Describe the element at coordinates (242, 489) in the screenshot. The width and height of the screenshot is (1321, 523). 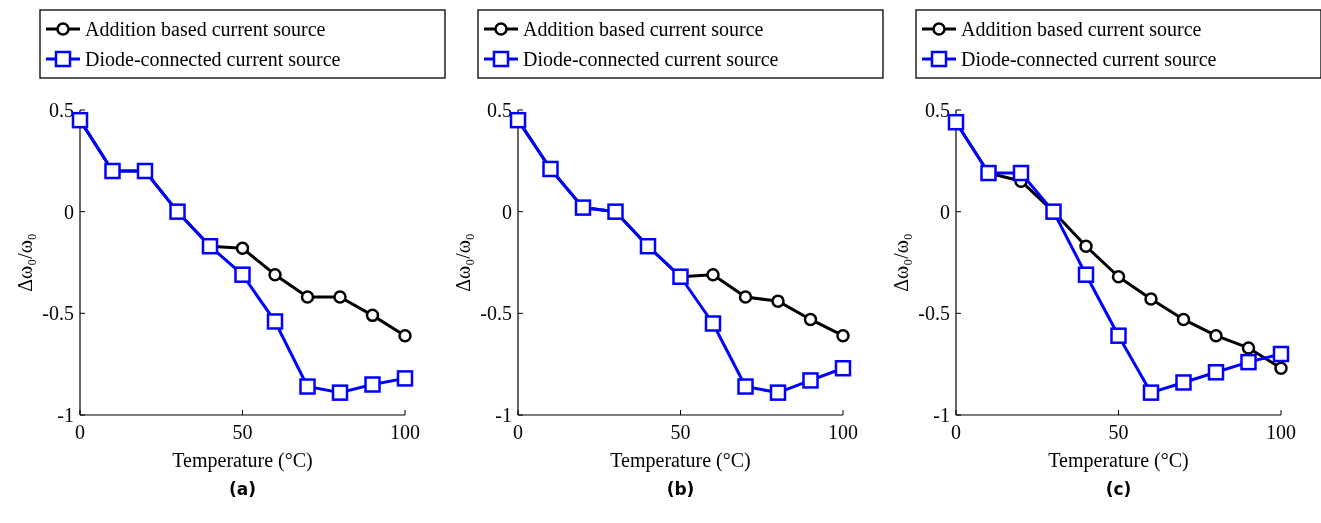
I see `caption: (a)` at that location.